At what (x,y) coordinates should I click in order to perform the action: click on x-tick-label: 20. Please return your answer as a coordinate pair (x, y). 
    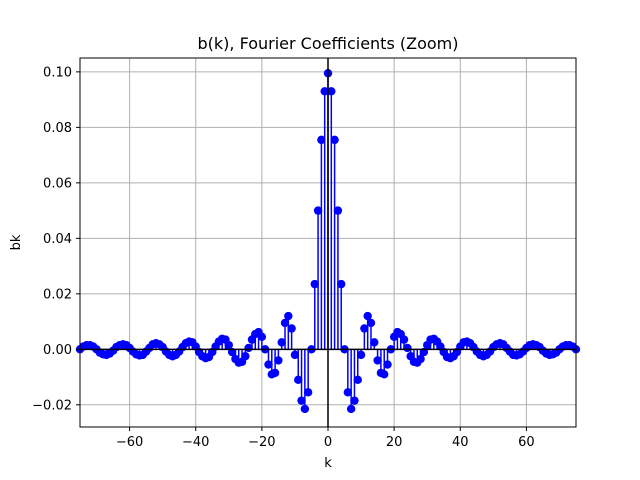
    Looking at the image, I should click on (394, 442).